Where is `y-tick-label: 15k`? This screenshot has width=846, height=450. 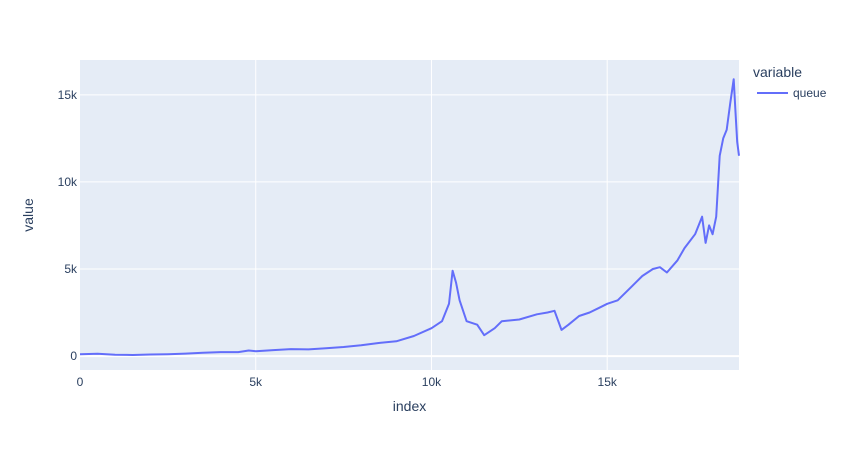 y-tick-label: 15k is located at coordinates (68, 95).